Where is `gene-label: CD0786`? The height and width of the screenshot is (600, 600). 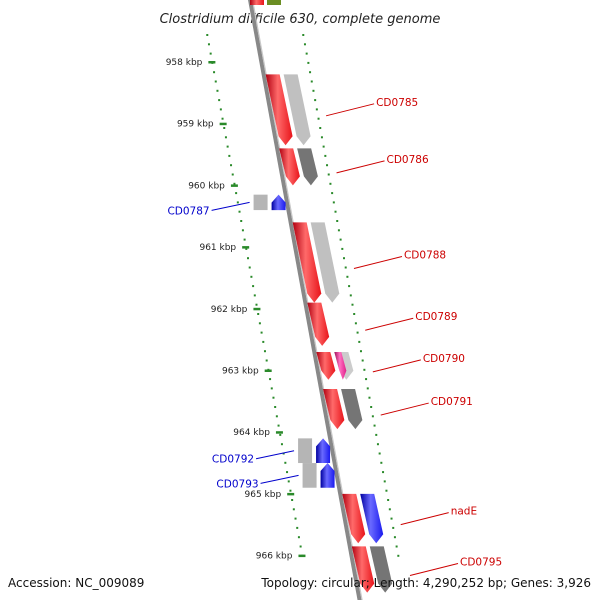
gene-label: CD0786 is located at coordinates (408, 160).